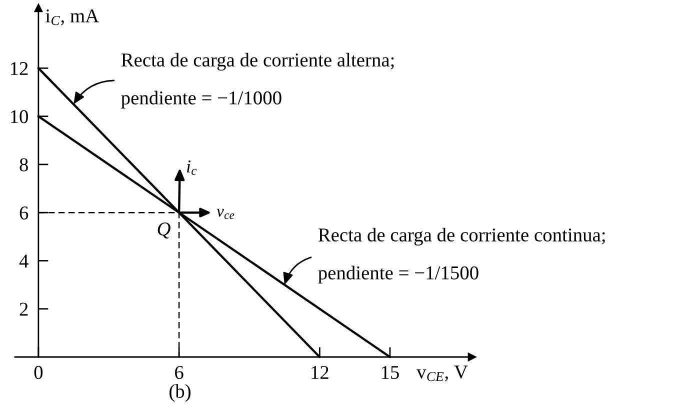  I want to click on y-axis-title: i$_{C}$, mA, so click(72, 17).